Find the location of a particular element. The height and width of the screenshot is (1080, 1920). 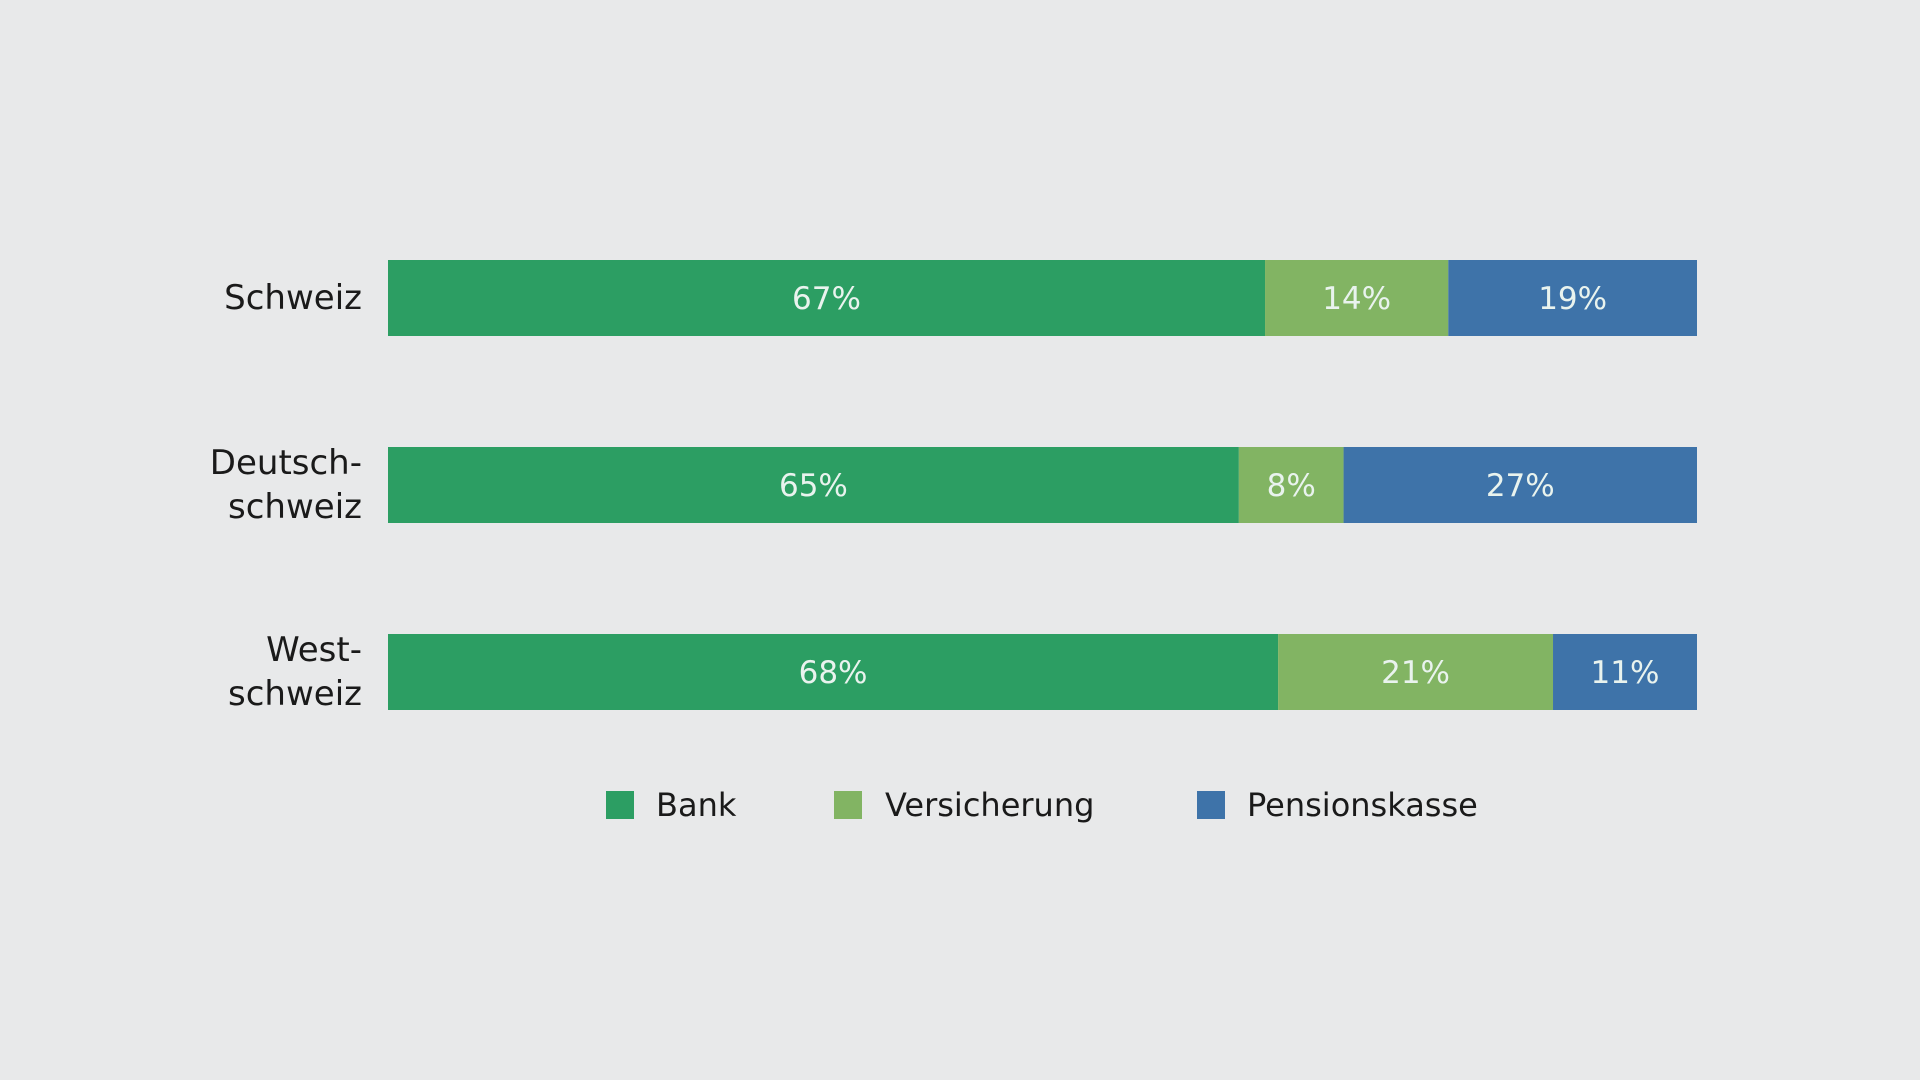

legend-label: Versicherung is located at coordinates (989, 805).